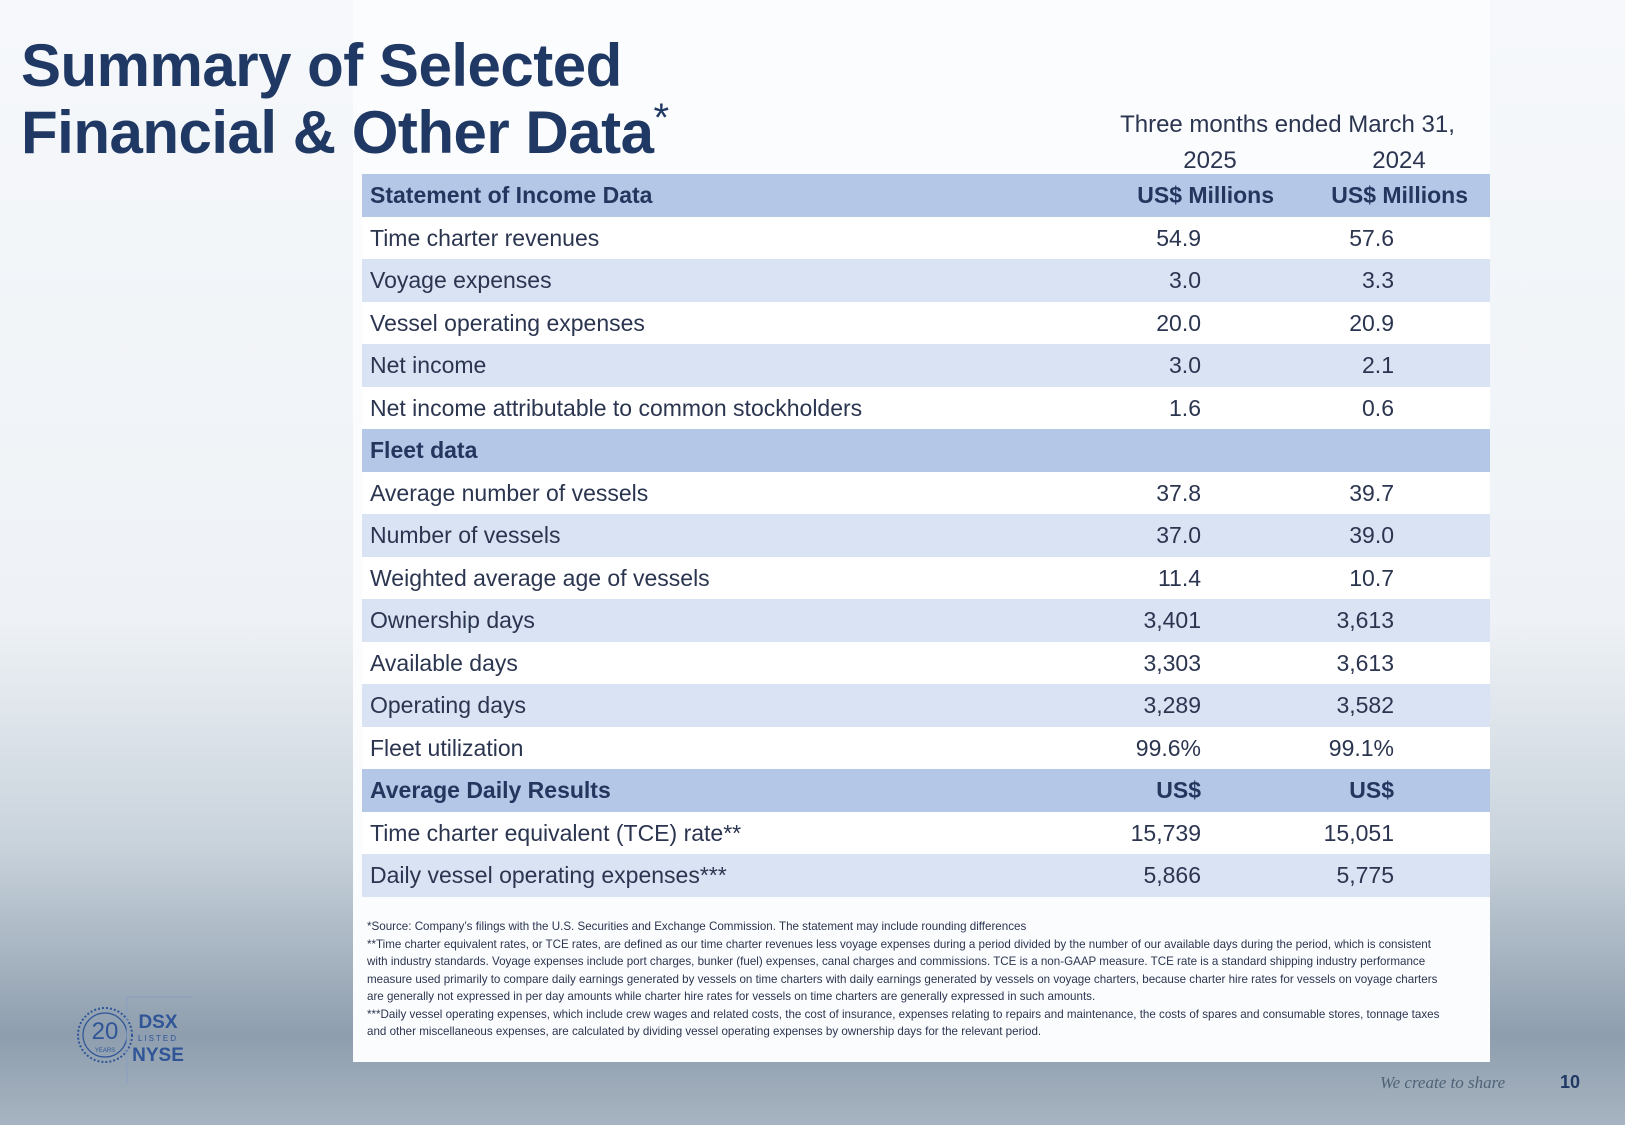 This screenshot has height=1125, width=1625. What do you see at coordinates (1371, 322) in the screenshot?
I see `cell-value: 20.9` at bounding box center [1371, 322].